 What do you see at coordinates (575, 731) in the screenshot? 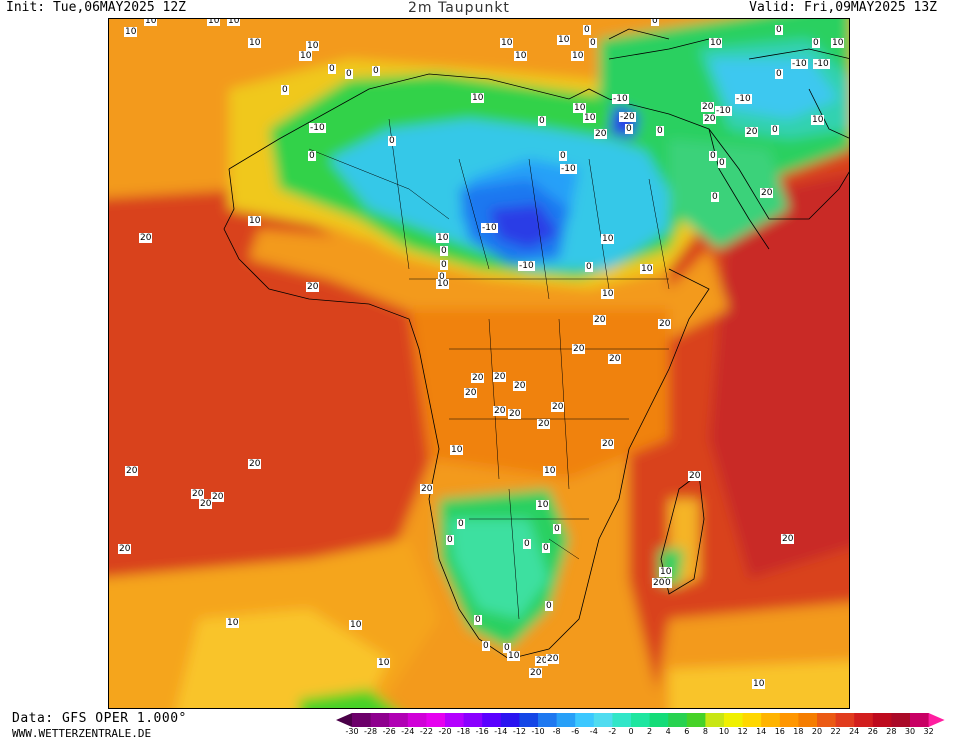
I see `legend-tick-label: -6` at bounding box center [575, 731].